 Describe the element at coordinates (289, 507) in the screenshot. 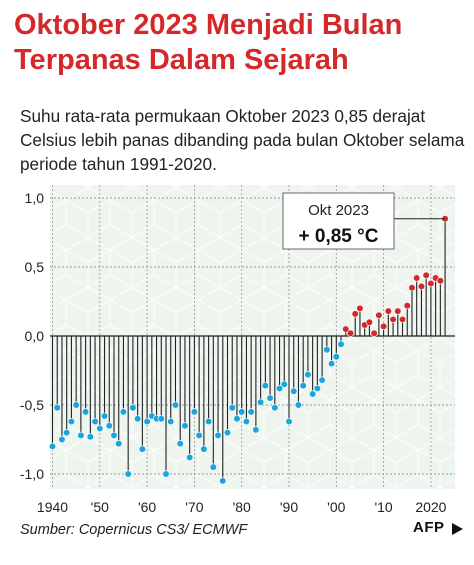

I see `x-tick-label: '90` at that location.